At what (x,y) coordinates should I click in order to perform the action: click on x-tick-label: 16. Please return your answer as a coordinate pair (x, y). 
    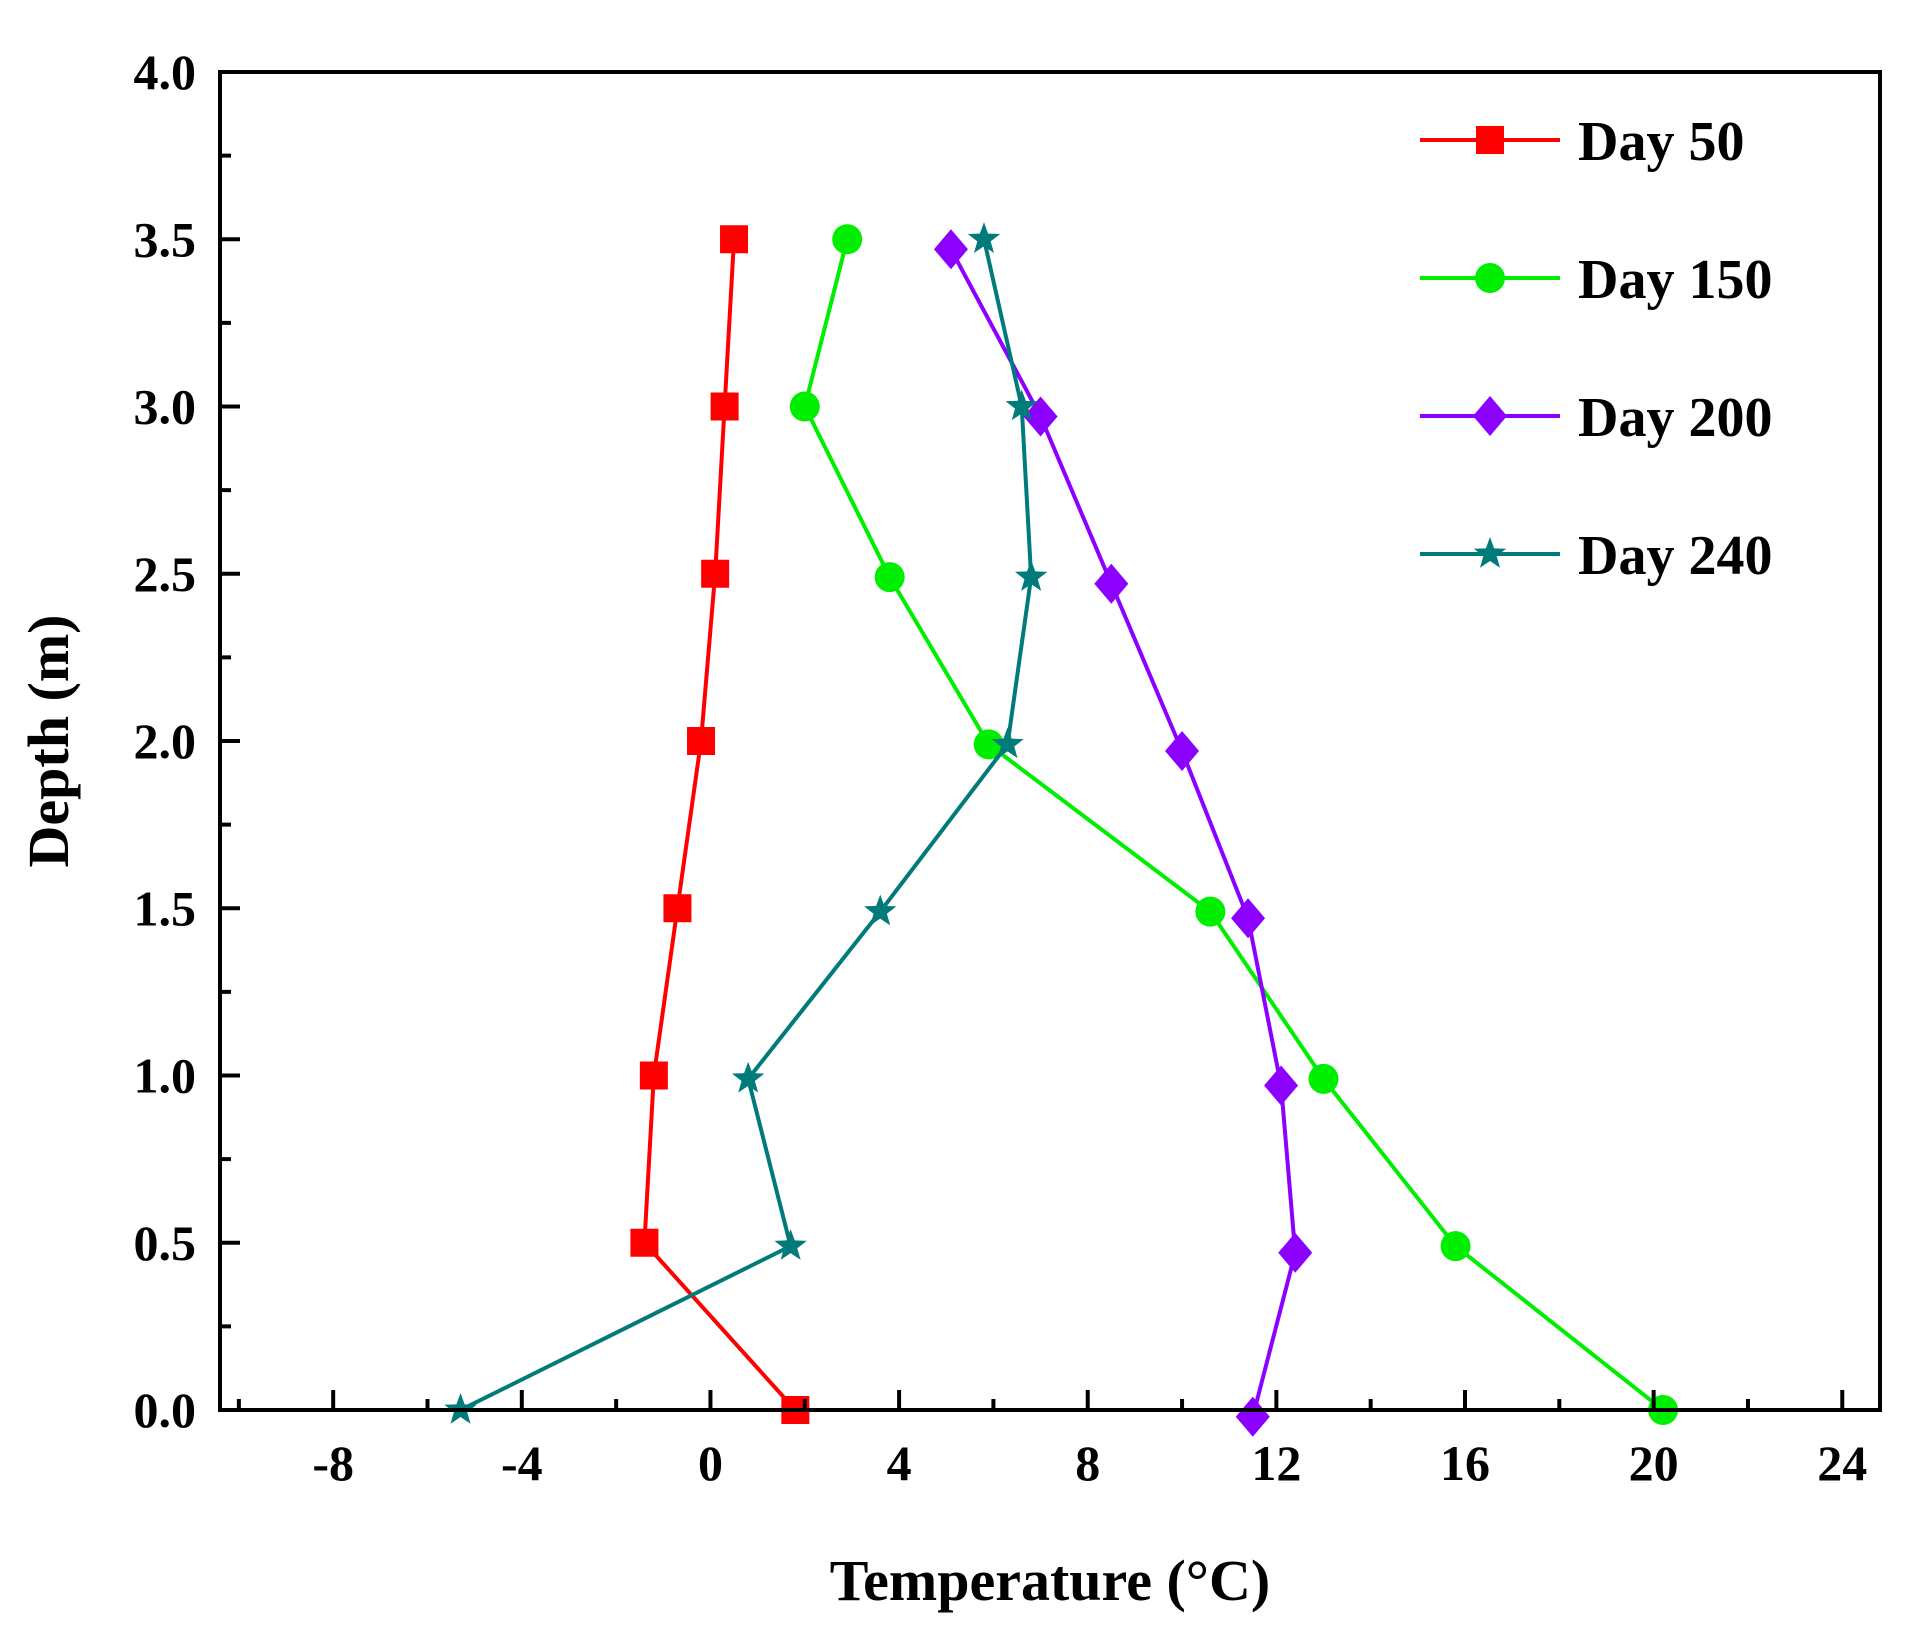
    Looking at the image, I should click on (1465, 1463).